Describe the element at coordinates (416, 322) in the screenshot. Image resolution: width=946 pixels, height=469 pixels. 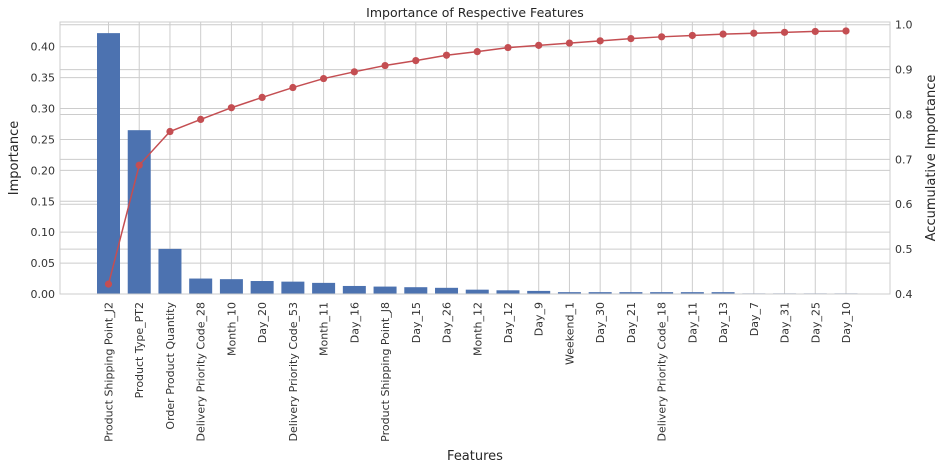
I see `x-tick-label: Day_15` at that location.